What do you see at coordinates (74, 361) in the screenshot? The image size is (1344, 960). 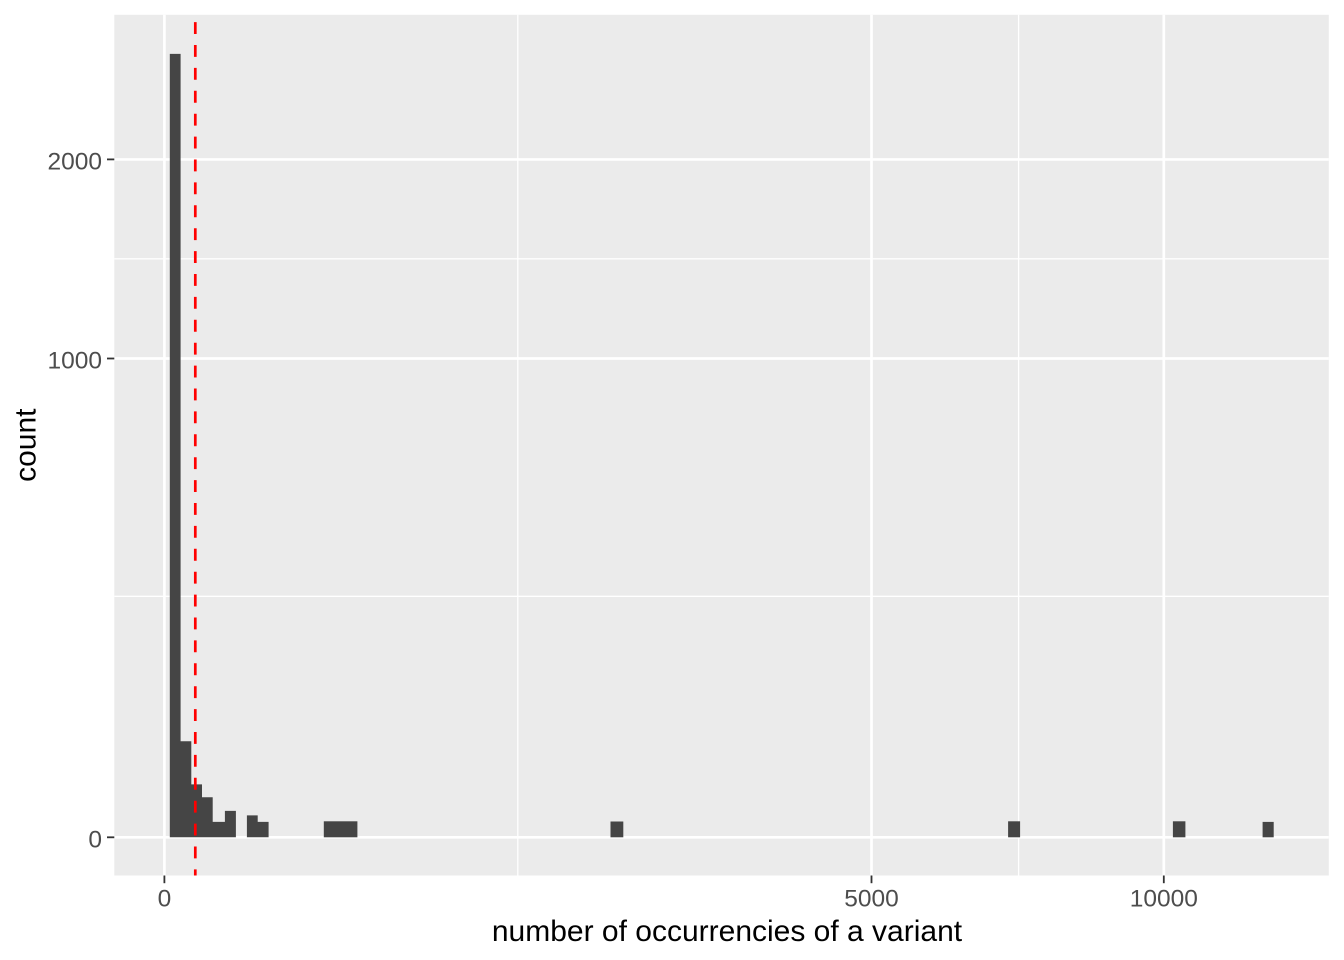 I see `svg-text: 1000` at bounding box center [74, 361].